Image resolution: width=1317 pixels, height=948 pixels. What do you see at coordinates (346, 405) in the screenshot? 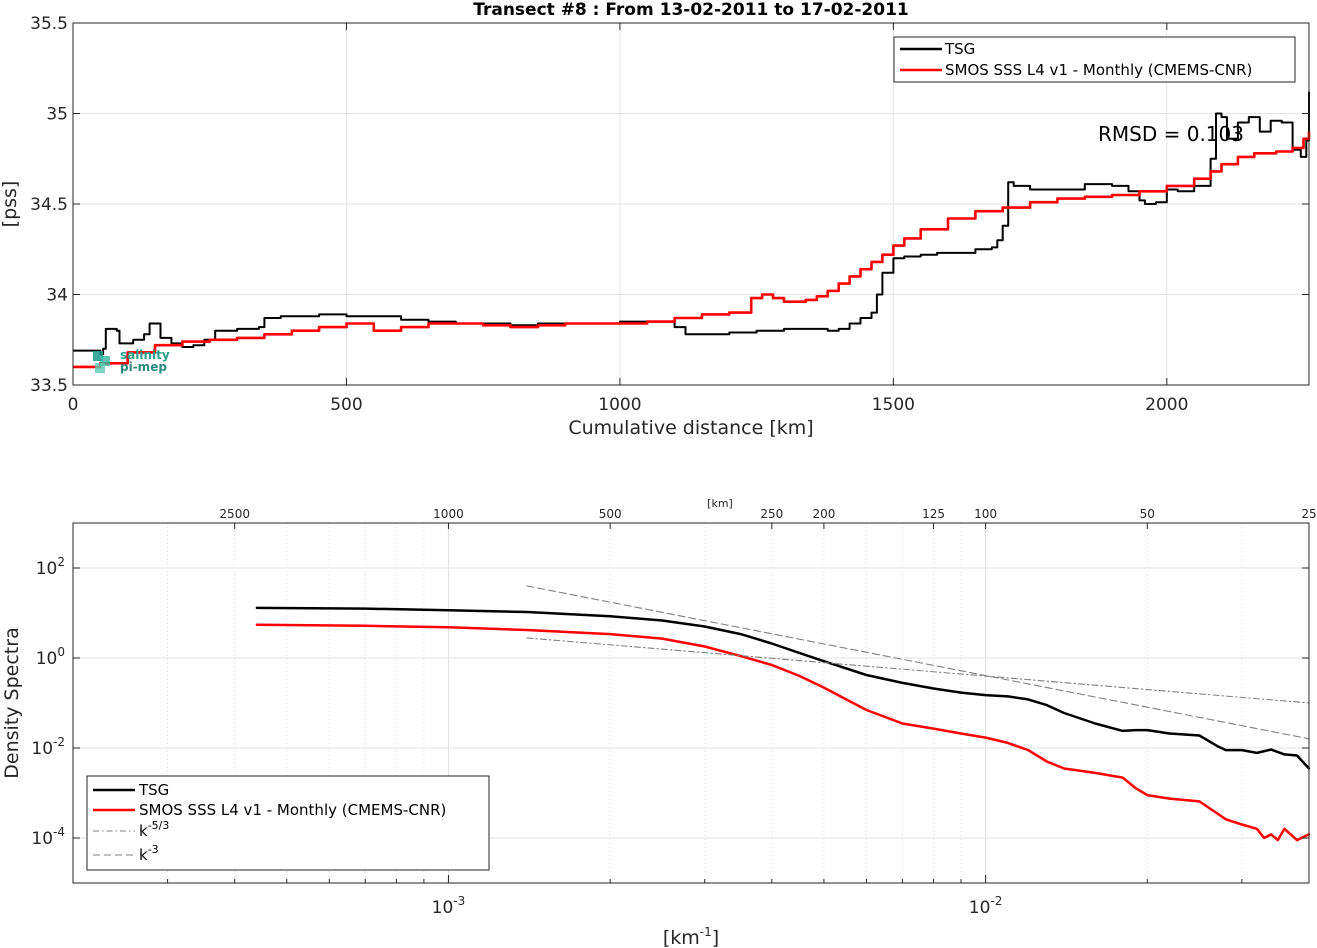
I see `top-x-tick-label: 500` at bounding box center [346, 405].